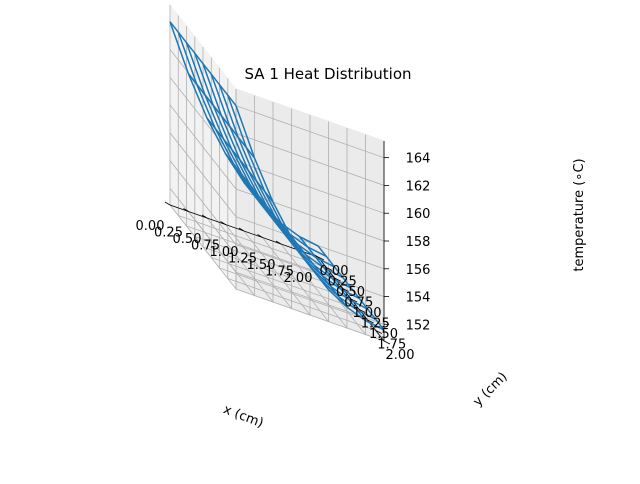  What do you see at coordinates (328, 74) in the screenshot?
I see `chart-title: SA 1 Heat Distribution` at bounding box center [328, 74].